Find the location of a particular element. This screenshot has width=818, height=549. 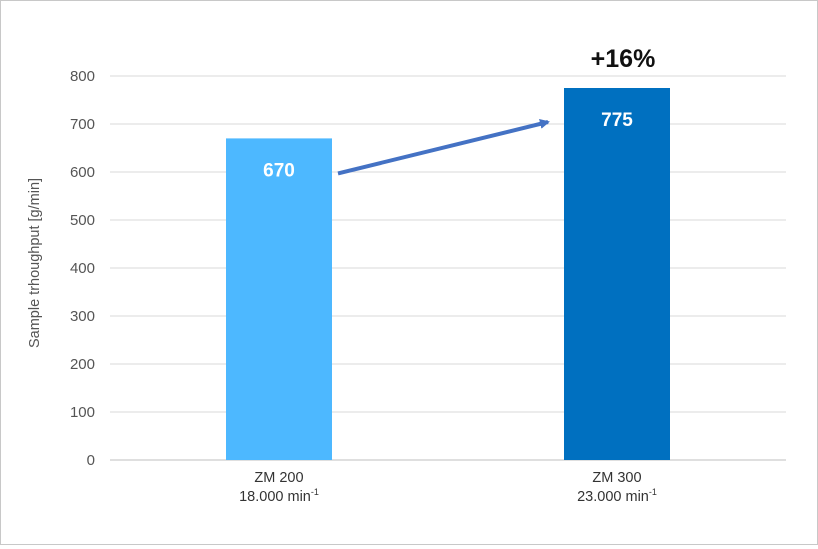

increase-percent-label: +16% is located at coordinates (623, 59).